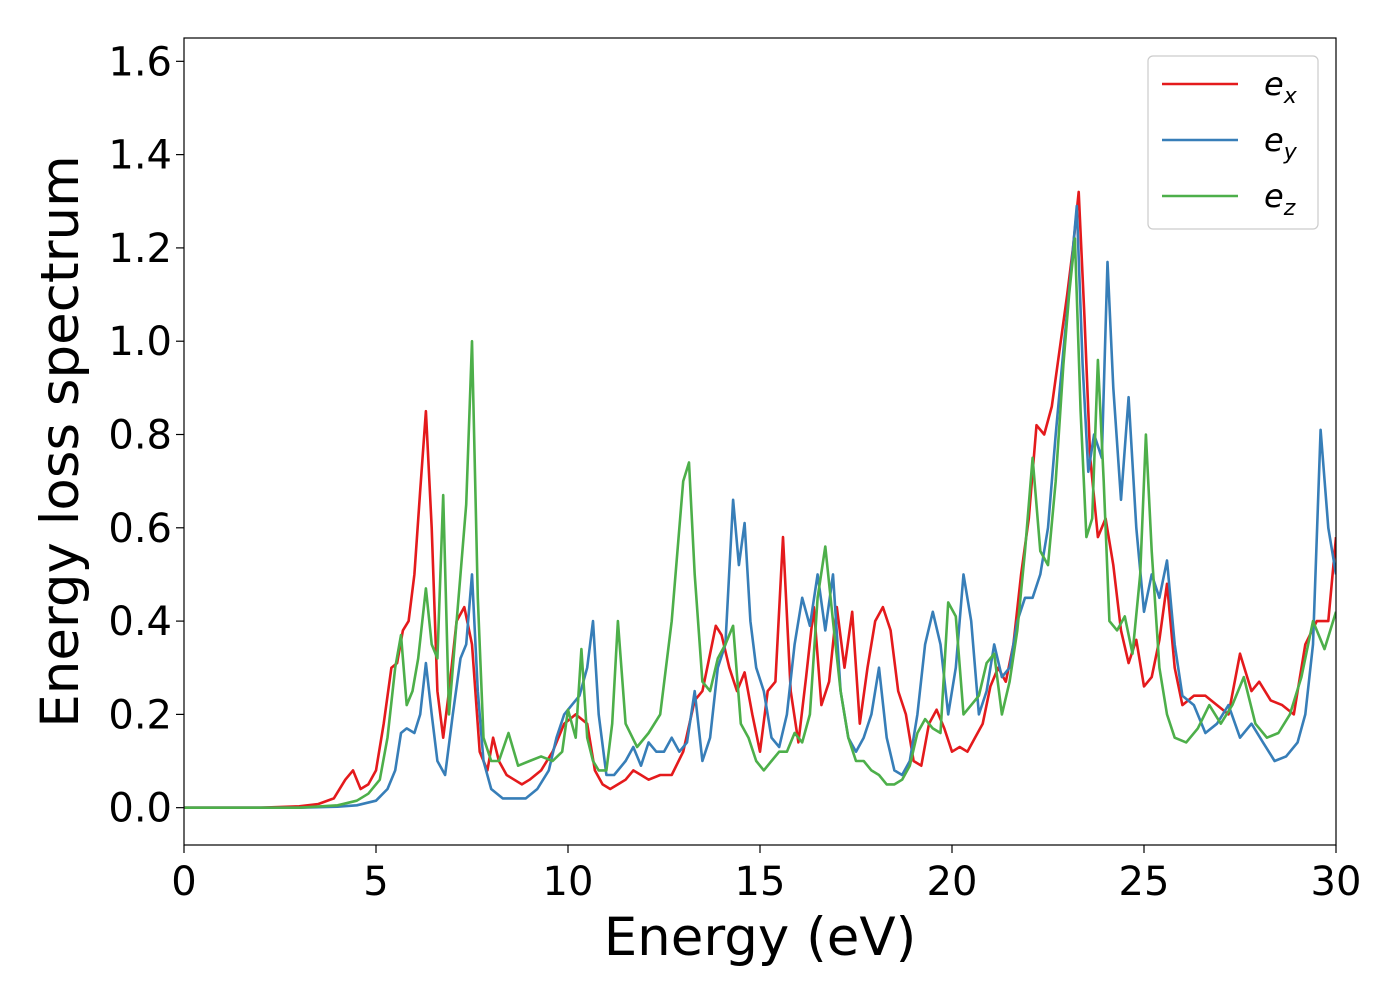  I want to click on x-tick-label: 25, so click(1144, 882).